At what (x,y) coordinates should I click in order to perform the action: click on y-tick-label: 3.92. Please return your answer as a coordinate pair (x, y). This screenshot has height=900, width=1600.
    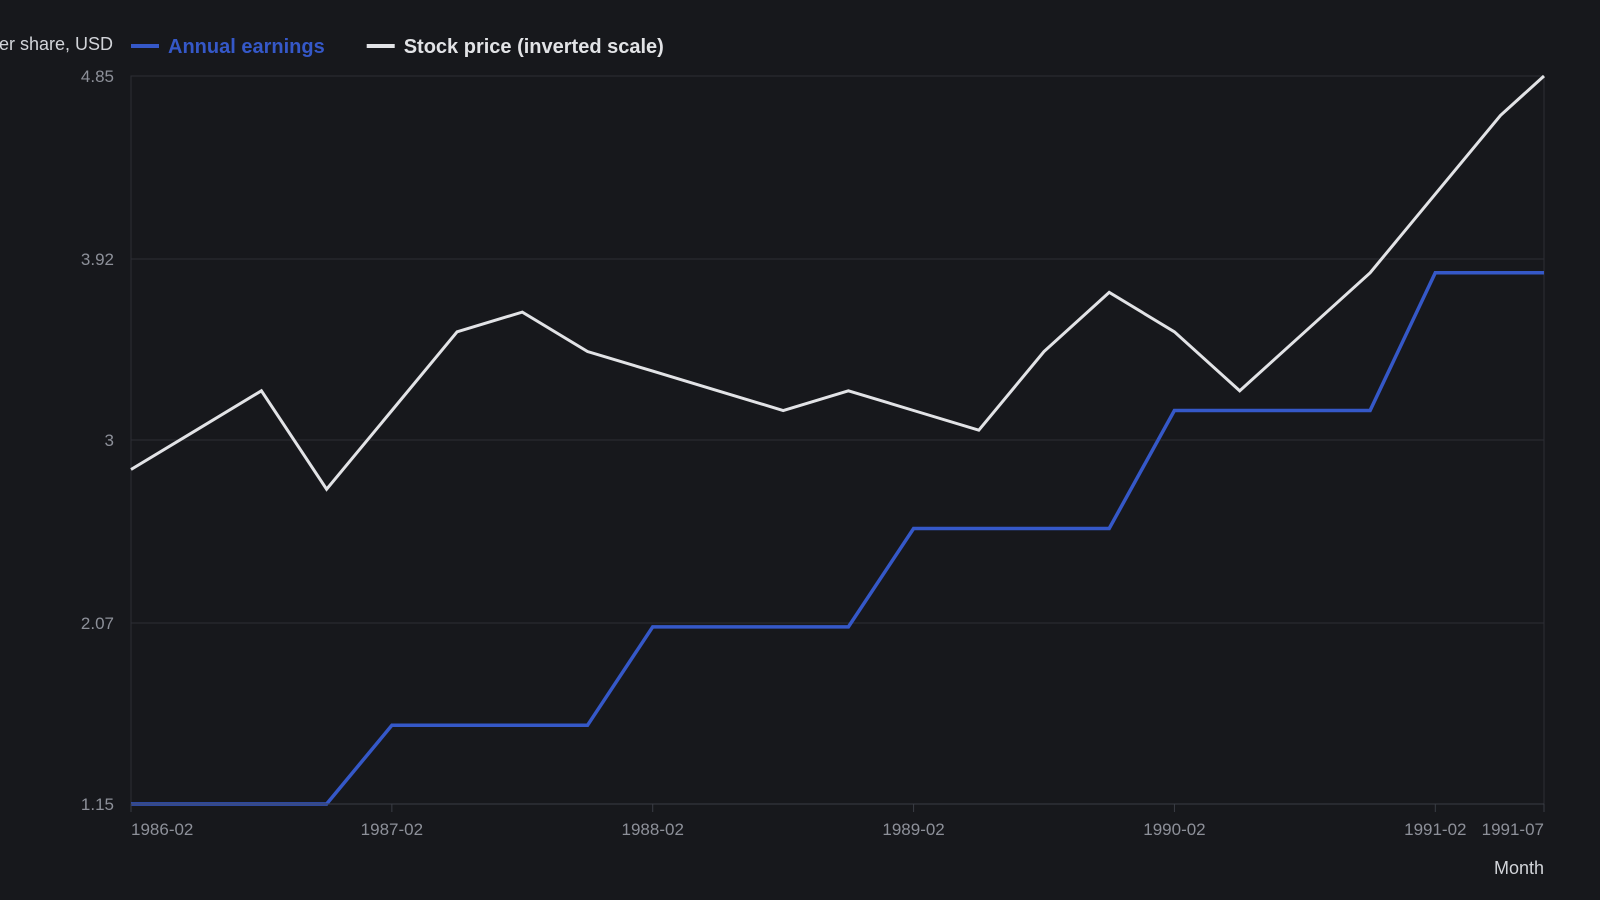
    Looking at the image, I should click on (97, 259).